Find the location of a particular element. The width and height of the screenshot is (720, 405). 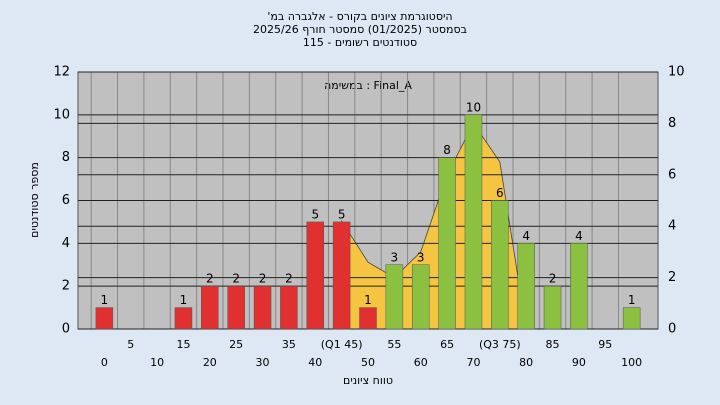

x-tick-label: 35 is located at coordinates (289, 344).